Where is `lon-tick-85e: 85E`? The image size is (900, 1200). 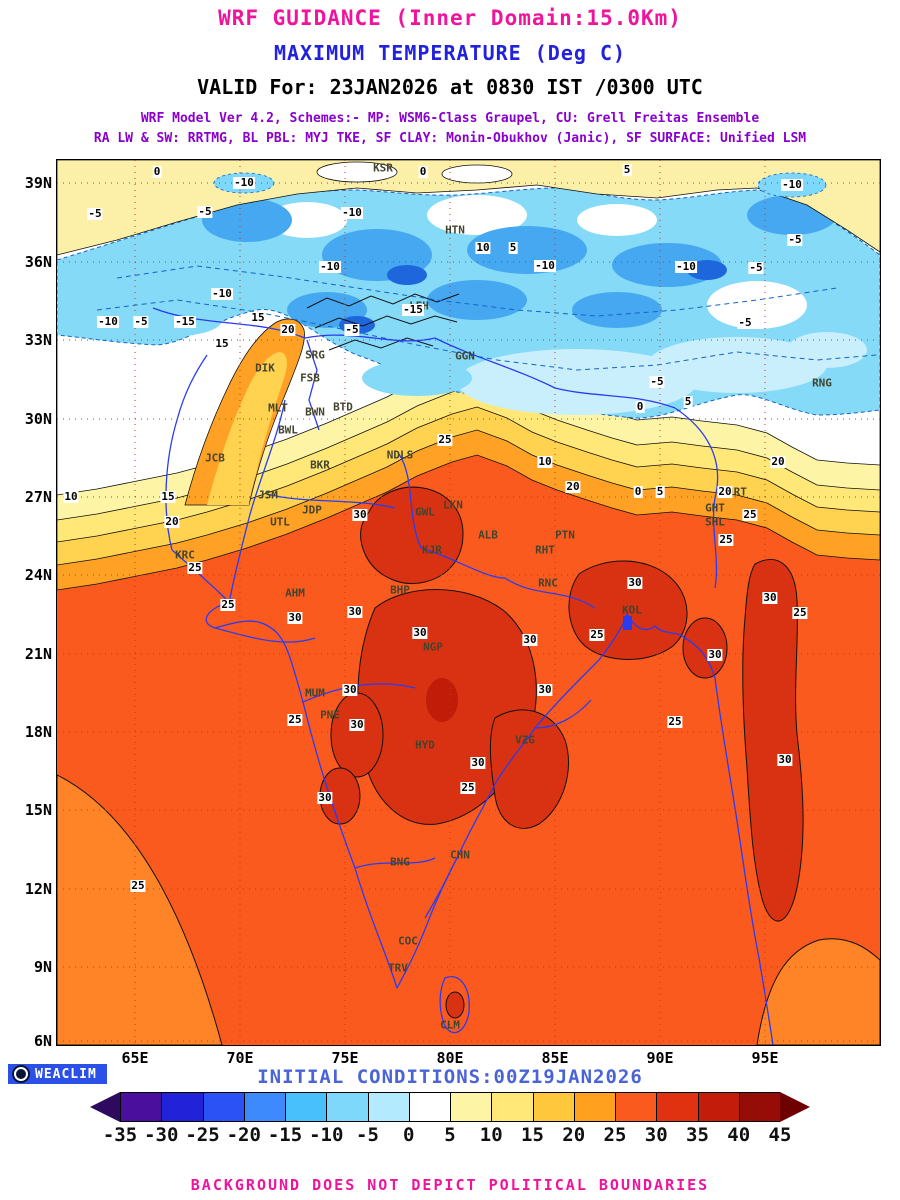 lon-tick-85e: 85E is located at coordinates (555, 1058).